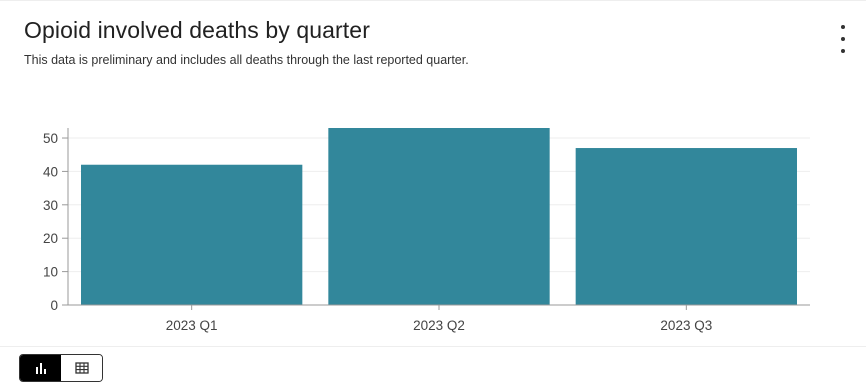 The height and width of the screenshot is (390, 866). I want to click on x-tick-label: 2023 Q3, so click(686, 325).